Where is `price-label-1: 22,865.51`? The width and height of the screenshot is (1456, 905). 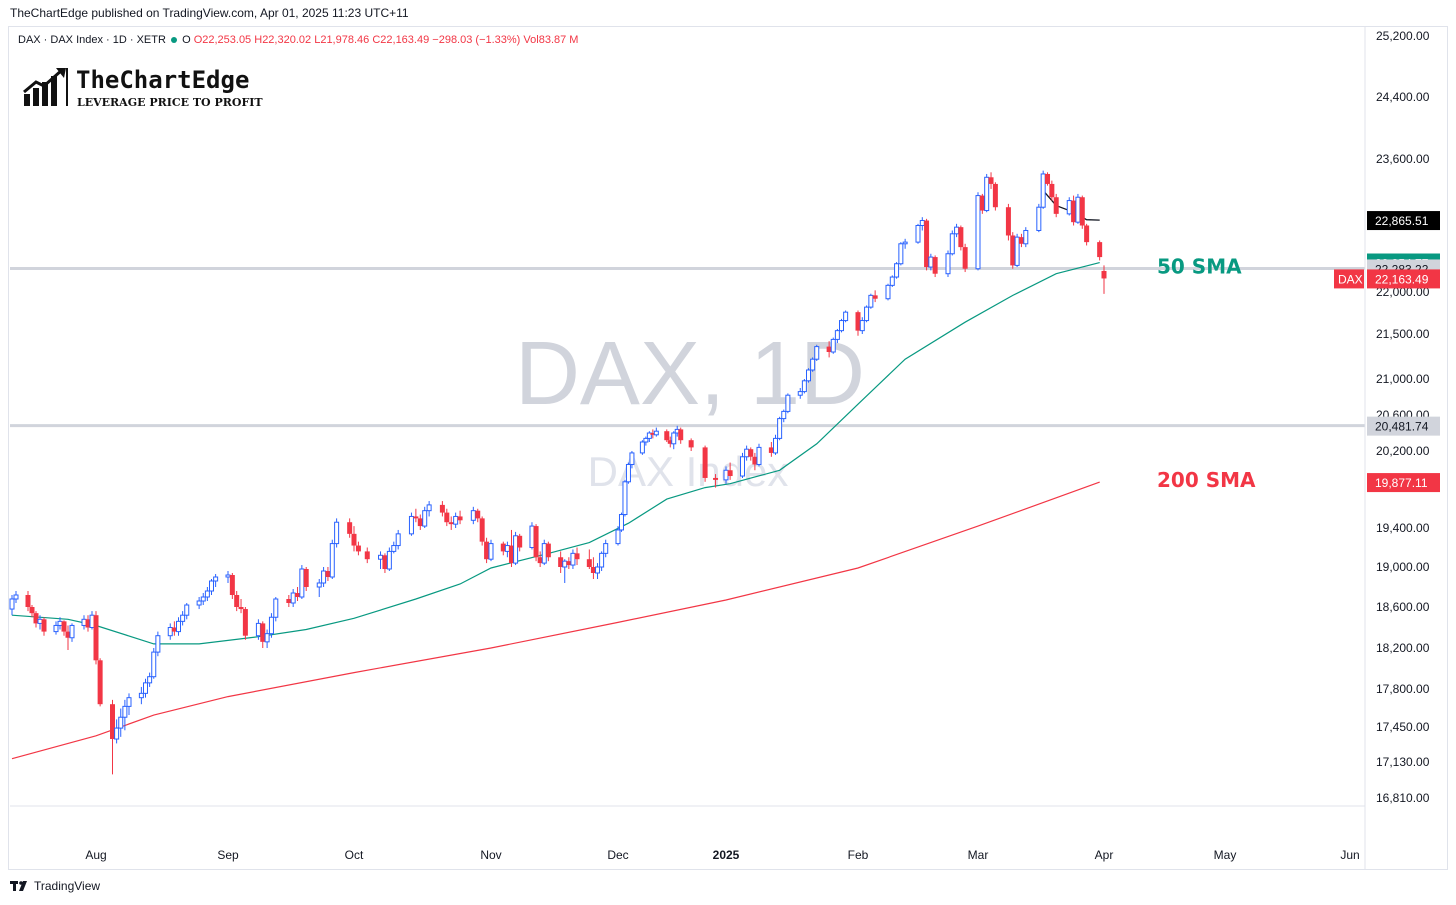 price-label-1: 22,865.51 is located at coordinates (1403, 221).